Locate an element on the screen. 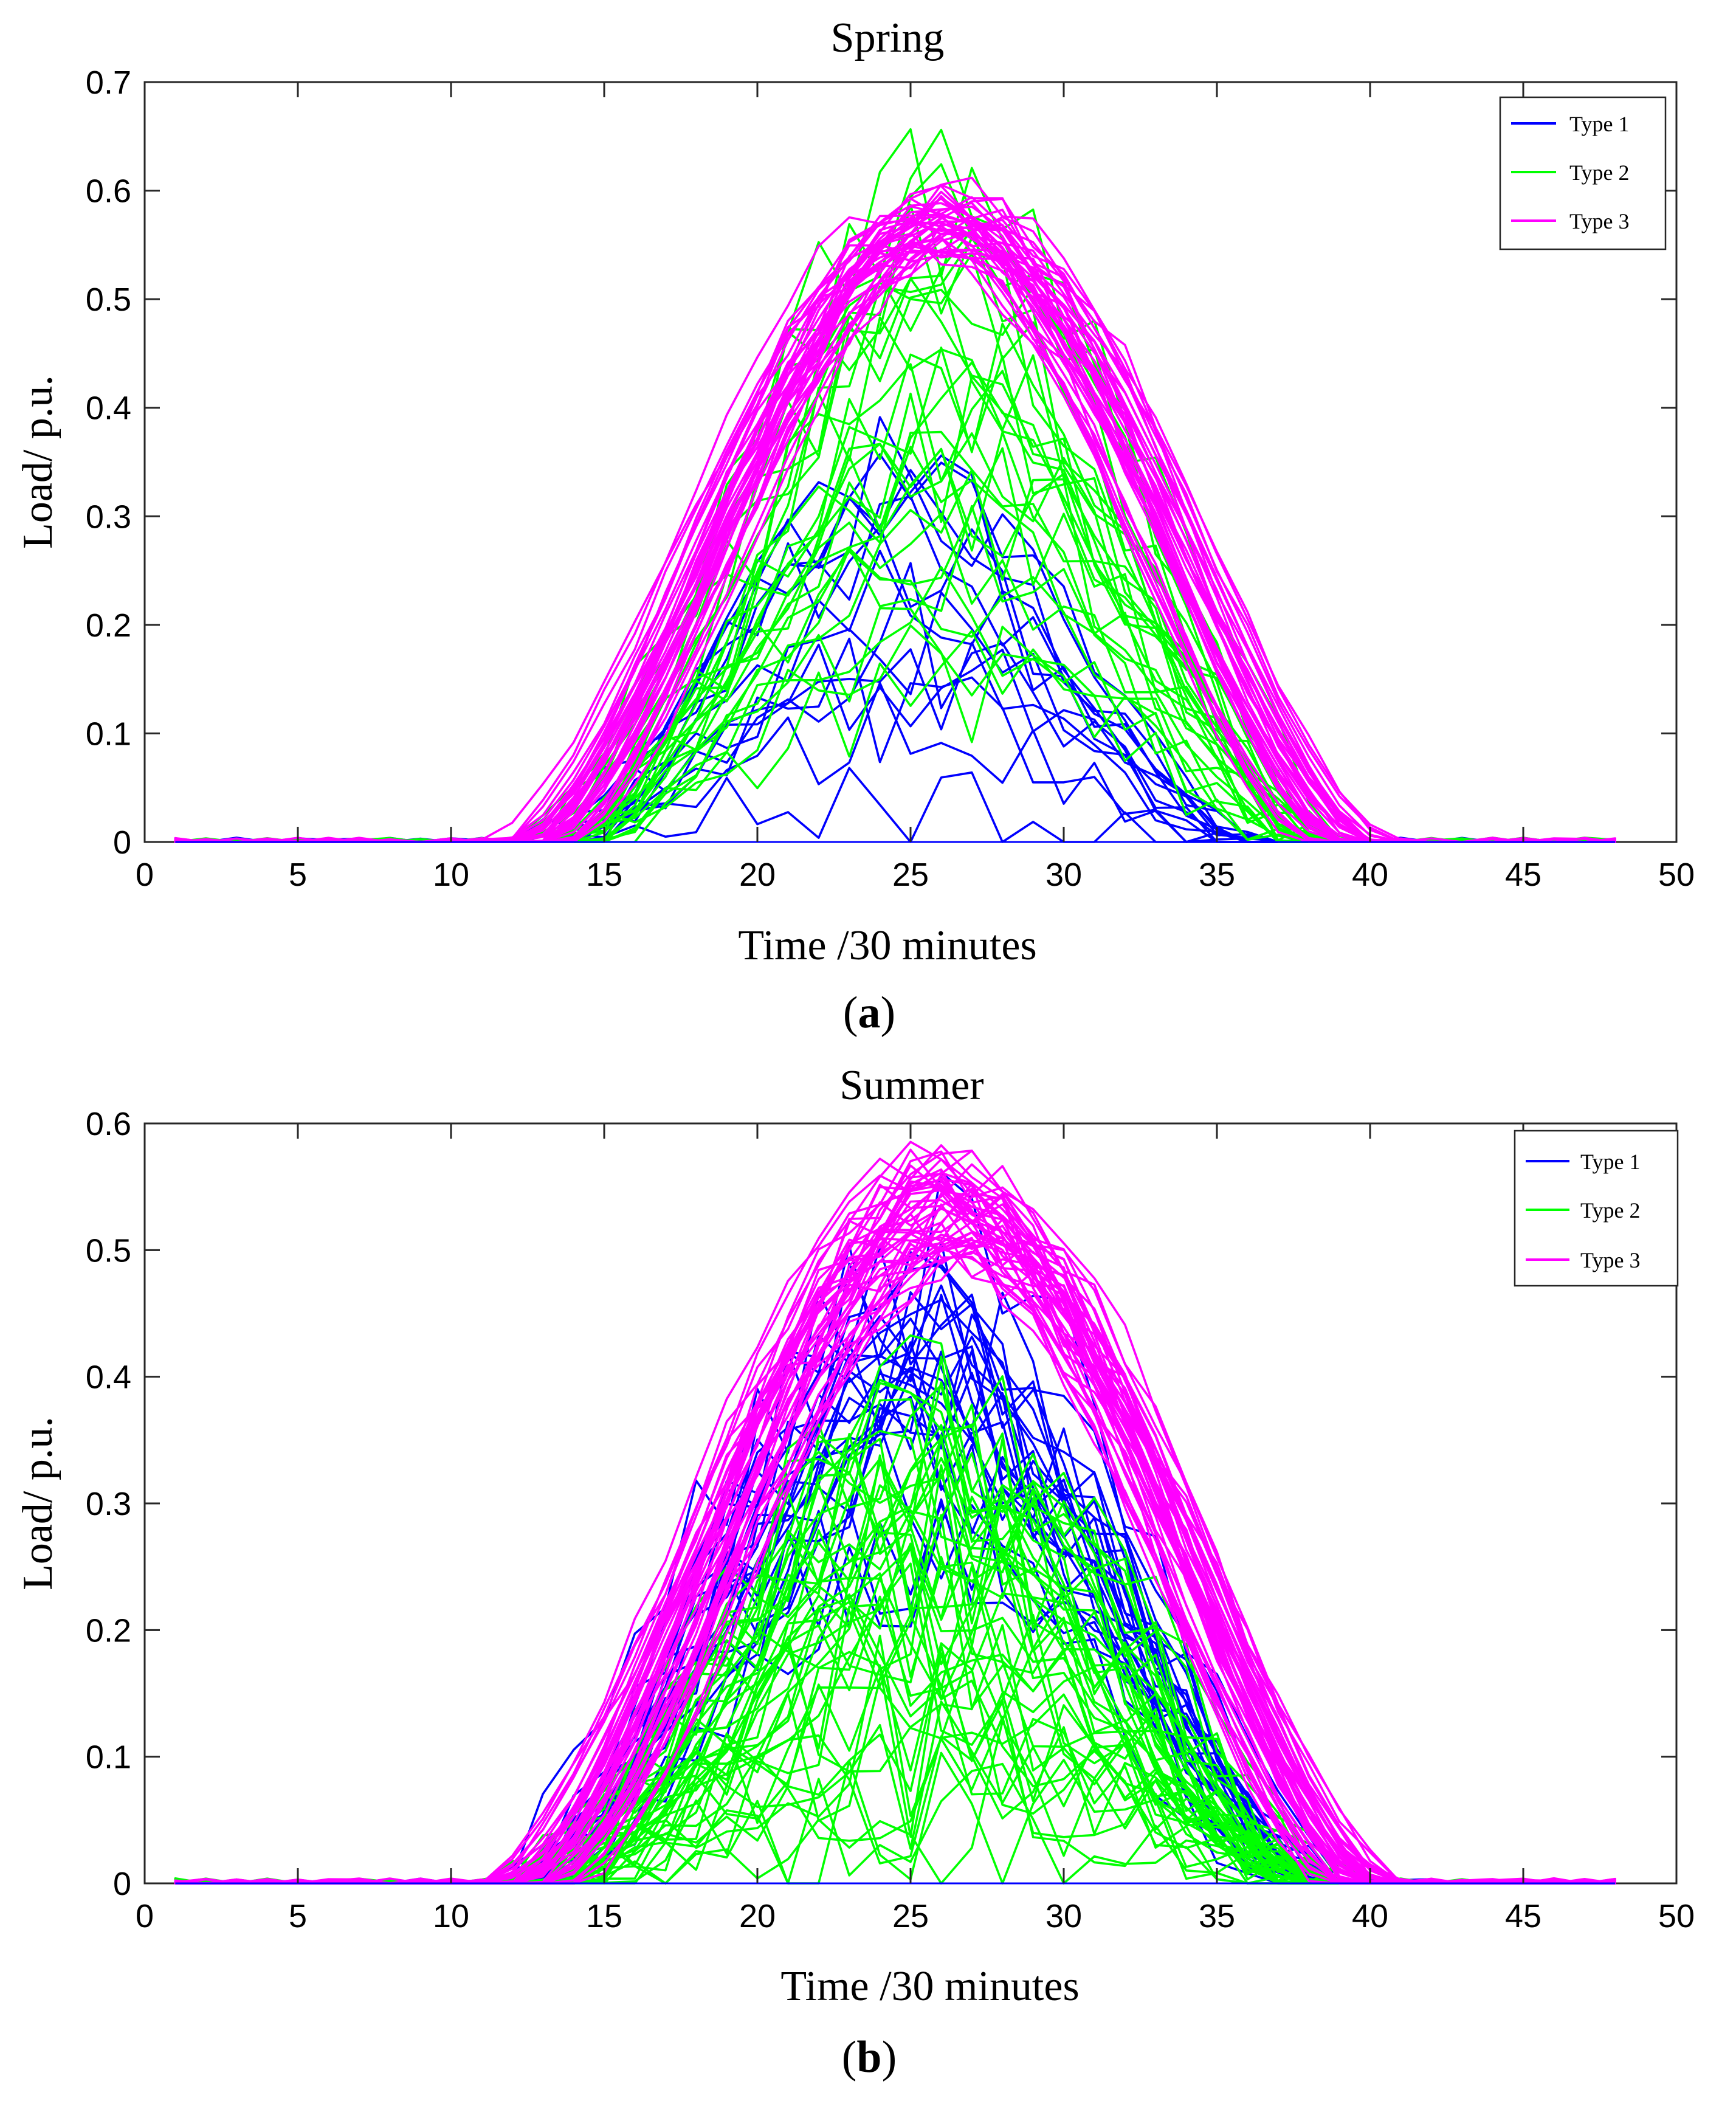 The image size is (1736, 2101). panel-caption: (a) is located at coordinates (869, 1013).